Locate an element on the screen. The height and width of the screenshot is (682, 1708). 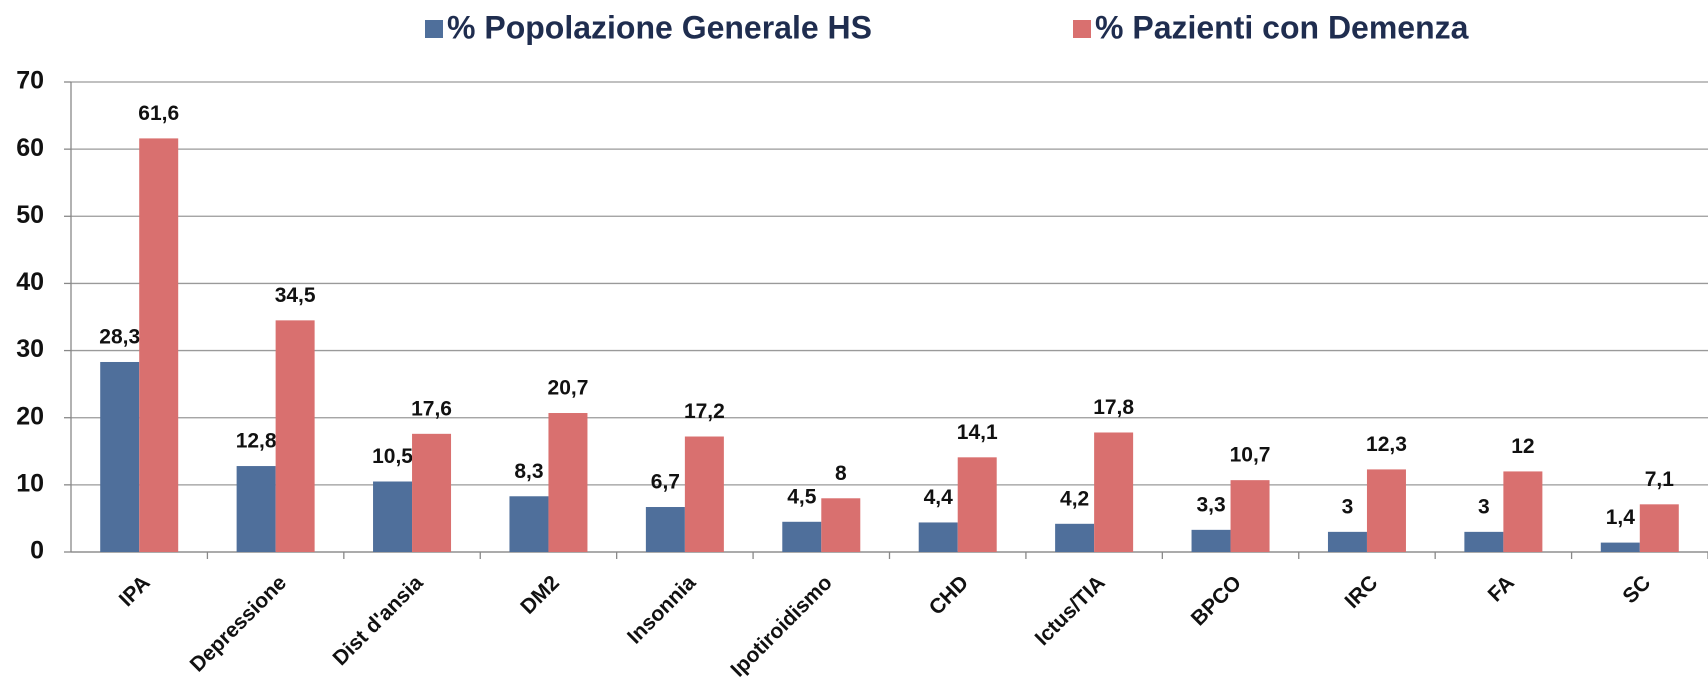
x-tick-label: IPA is located at coordinates (135, 591).